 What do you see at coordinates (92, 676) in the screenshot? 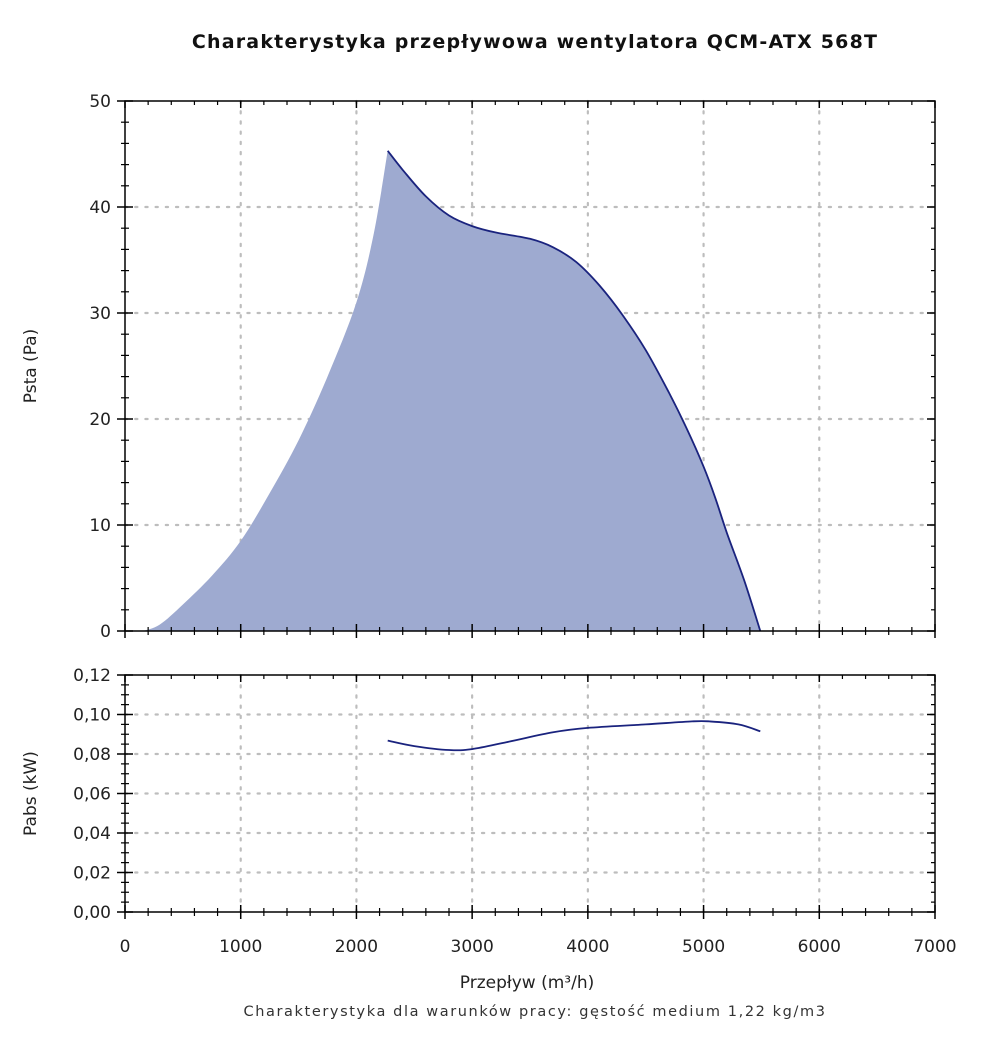
I see `y-tick-label: 0,12` at bounding box center [92, 676].